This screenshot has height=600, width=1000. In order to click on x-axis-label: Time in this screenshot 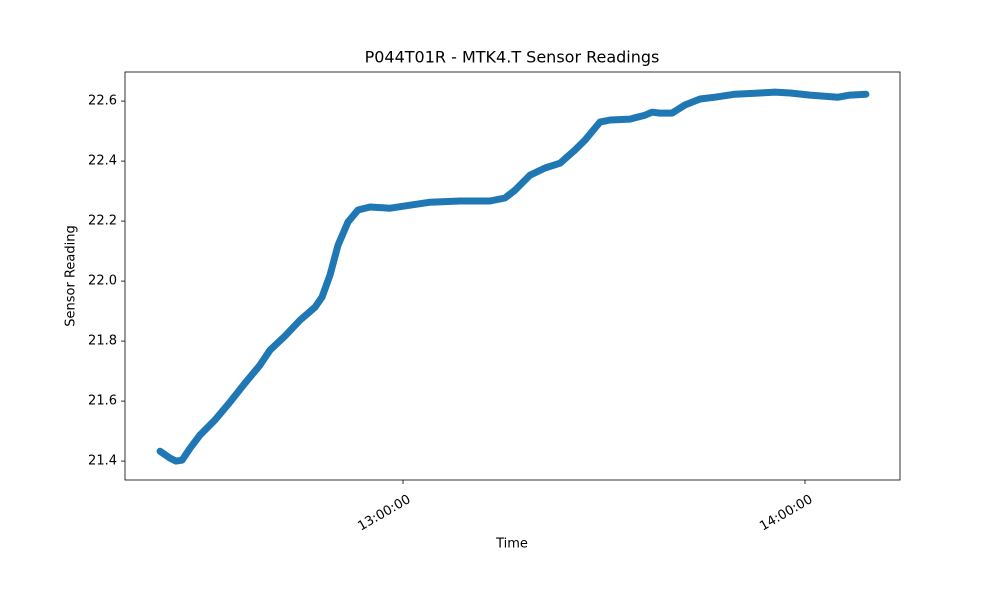, I will do `click(511, 544)`.